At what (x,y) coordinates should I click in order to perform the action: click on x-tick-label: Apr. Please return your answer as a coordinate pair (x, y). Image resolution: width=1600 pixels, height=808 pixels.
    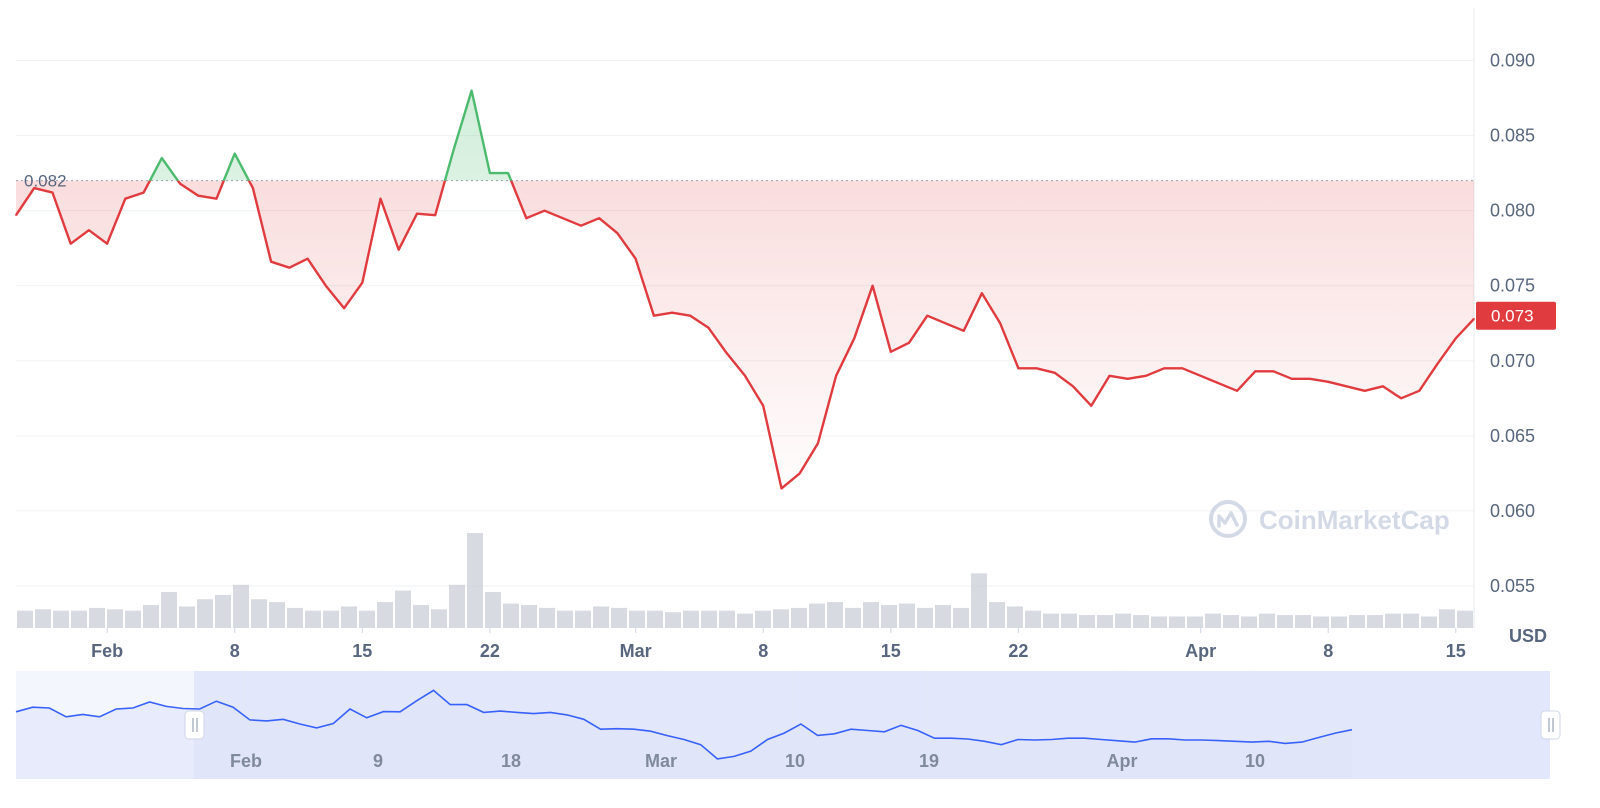
    Looking at the image, I should click on (1200, 651).